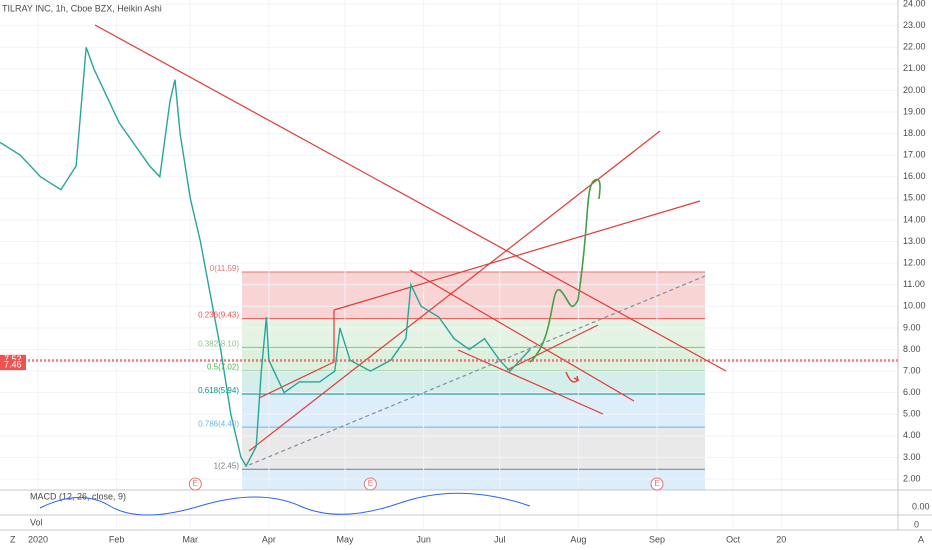  What do you see at coordinates (914, 306) in the screenshot?
I see `y-tick-label: 10.00` at bounding box center [914, 306].